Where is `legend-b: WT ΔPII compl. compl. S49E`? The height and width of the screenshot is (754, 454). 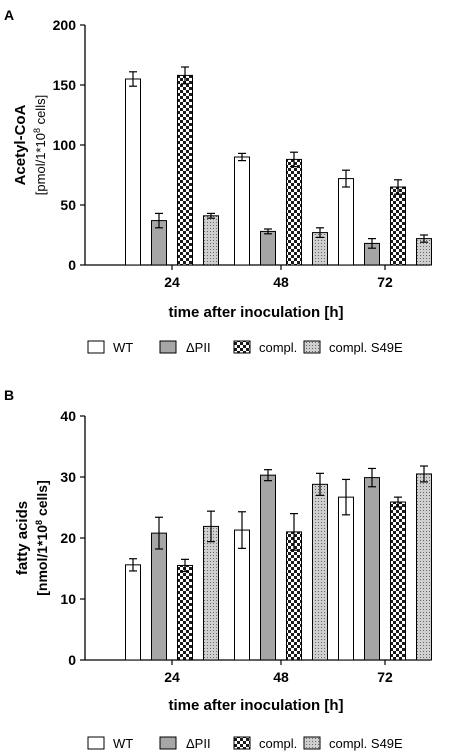 legend-b: WT ΔPII compl. compl. S49E is located at coordinates (245, 743).